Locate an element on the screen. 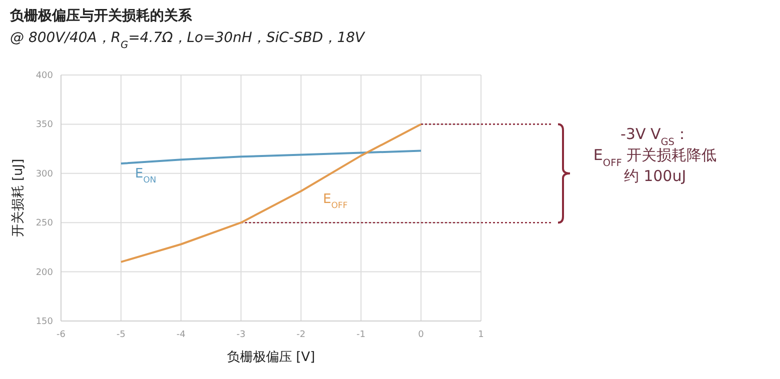 Image resolution: width=780 pixels, height=379 pixels. y-tick-label: 150 is located at coordinates (45, 322).